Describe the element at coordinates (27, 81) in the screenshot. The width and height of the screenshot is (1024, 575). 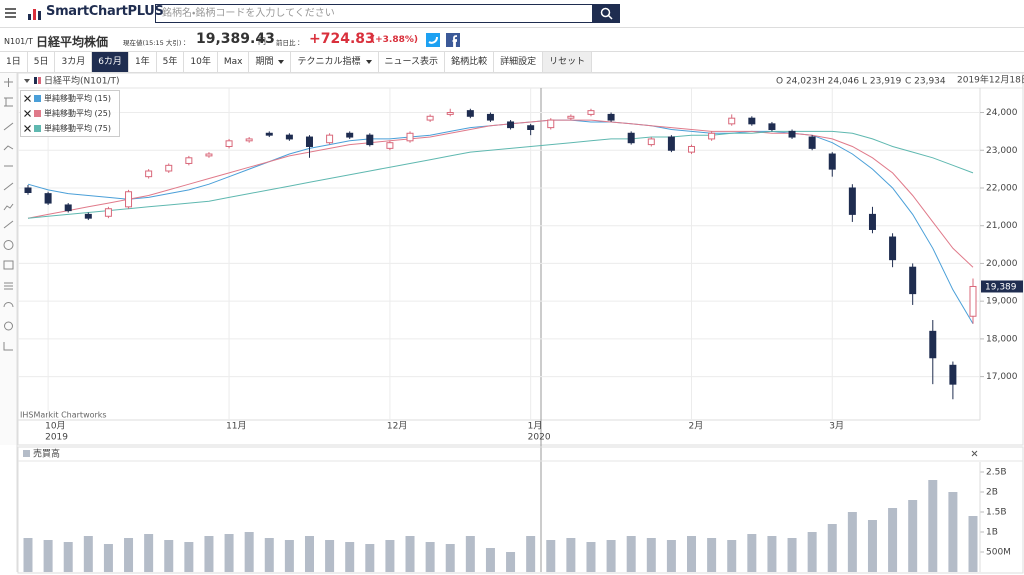
I see `collapse-arrow` at that location.